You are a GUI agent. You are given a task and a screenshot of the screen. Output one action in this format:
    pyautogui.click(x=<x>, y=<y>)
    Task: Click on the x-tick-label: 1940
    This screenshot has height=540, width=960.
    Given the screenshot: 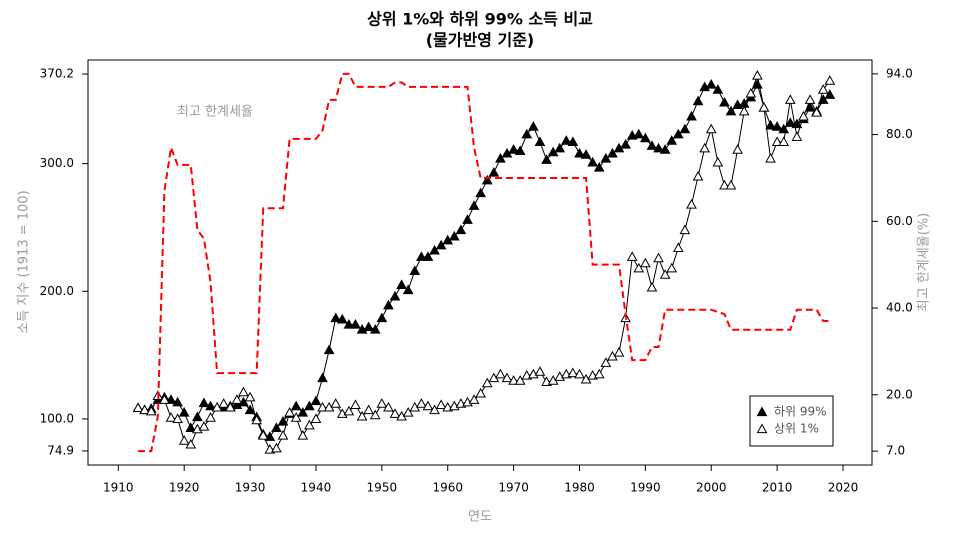 What is the action you would take?
    pyautogui.click(x=316, y=488)
    